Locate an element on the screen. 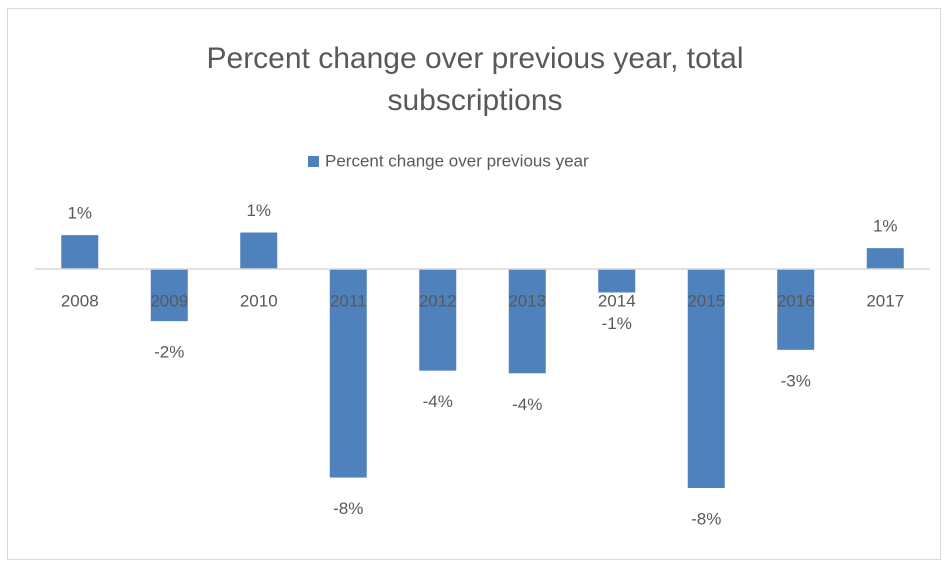 The width and height of the screenshot is (949, 568). legend-label: Percent change over previous year is located at coordinates (457, 160).